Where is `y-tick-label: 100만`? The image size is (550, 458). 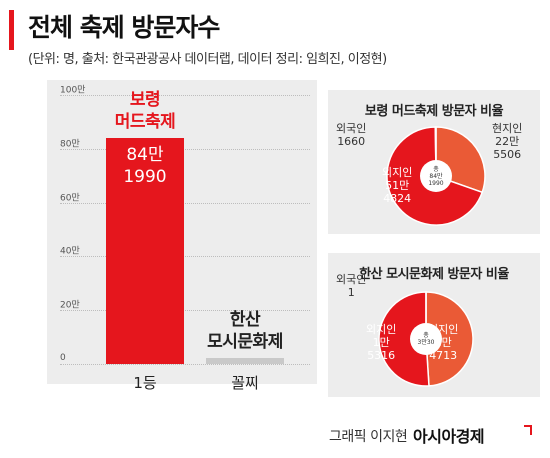 y-tick-label: 100만 is located at coordinates (73, 90).